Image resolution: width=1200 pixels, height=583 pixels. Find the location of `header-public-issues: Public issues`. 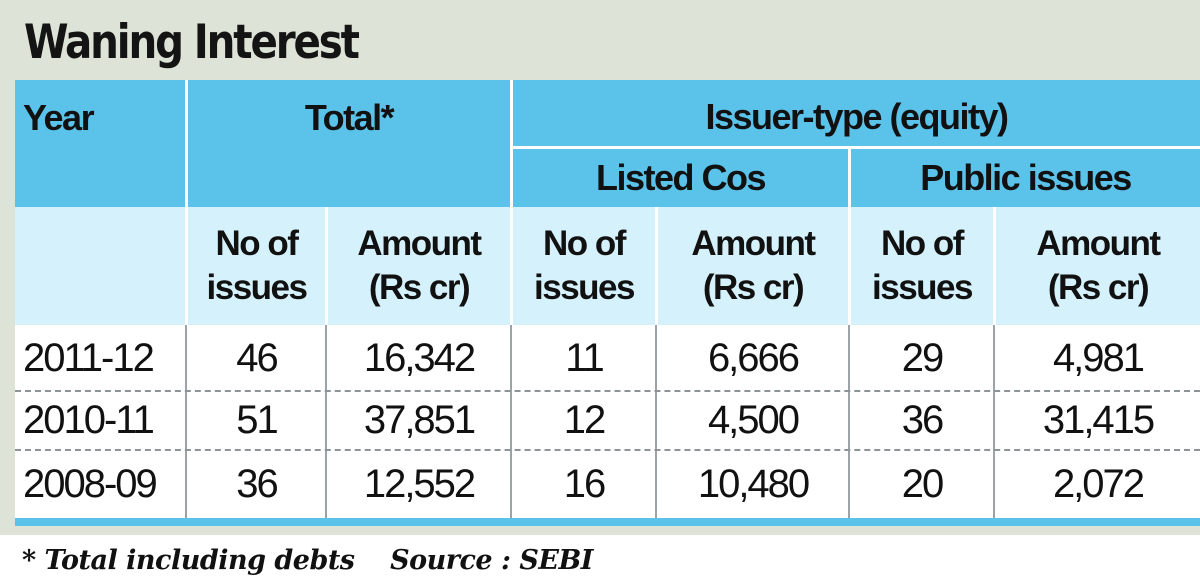

header-public-issues: Public issues is located at coordinates (1026, 177).